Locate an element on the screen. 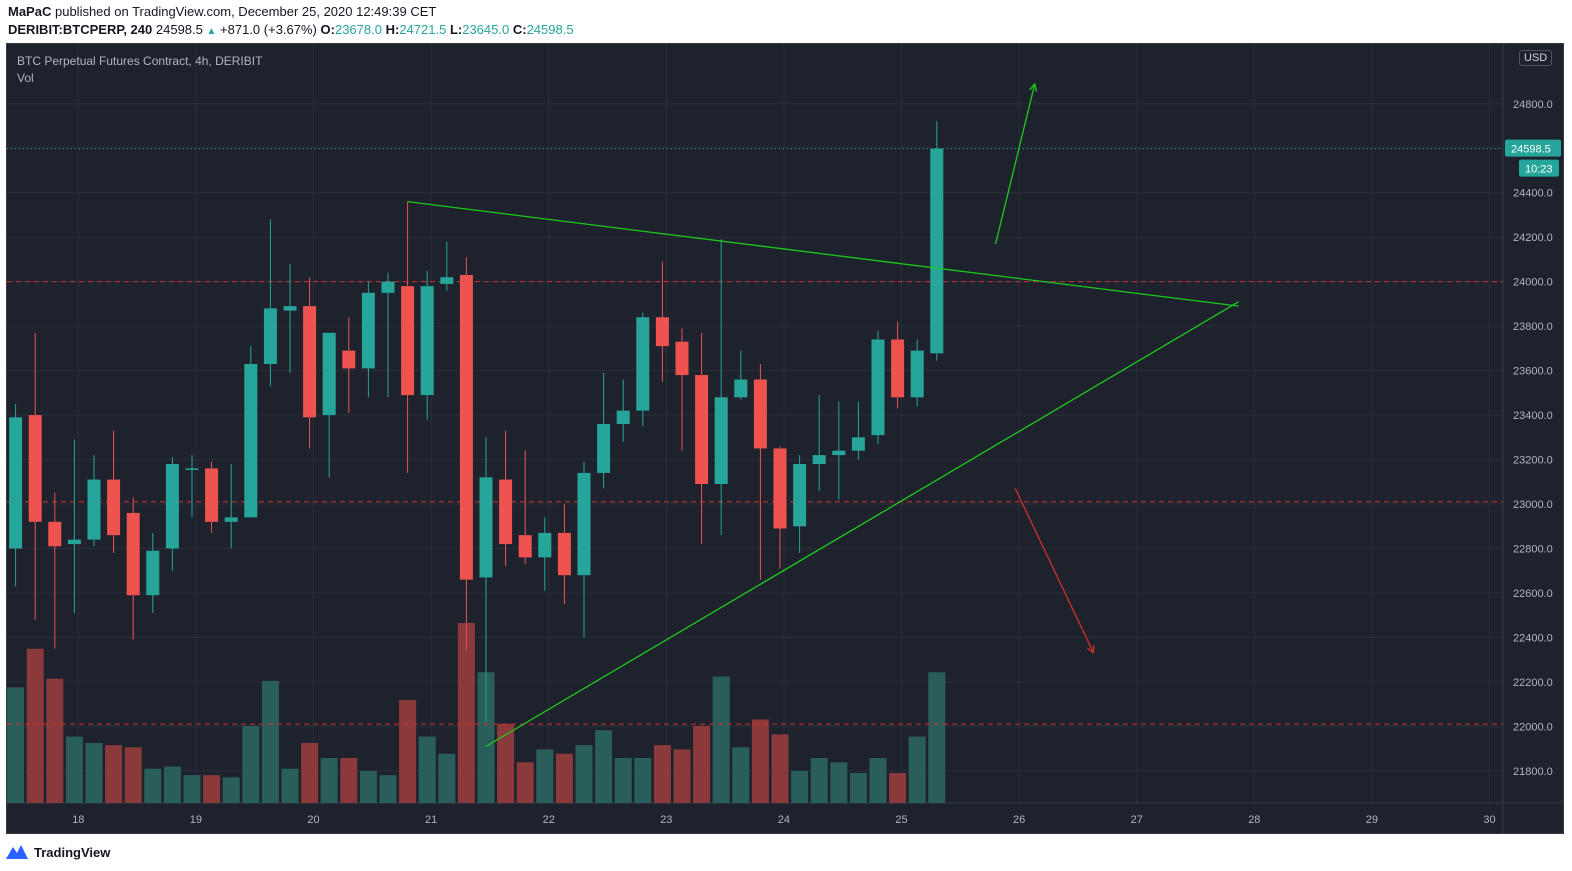 Image resolution: width=1572 pixels, height=871 pixels. time-tick-label: 29 is located at coordinates (1372, 820).